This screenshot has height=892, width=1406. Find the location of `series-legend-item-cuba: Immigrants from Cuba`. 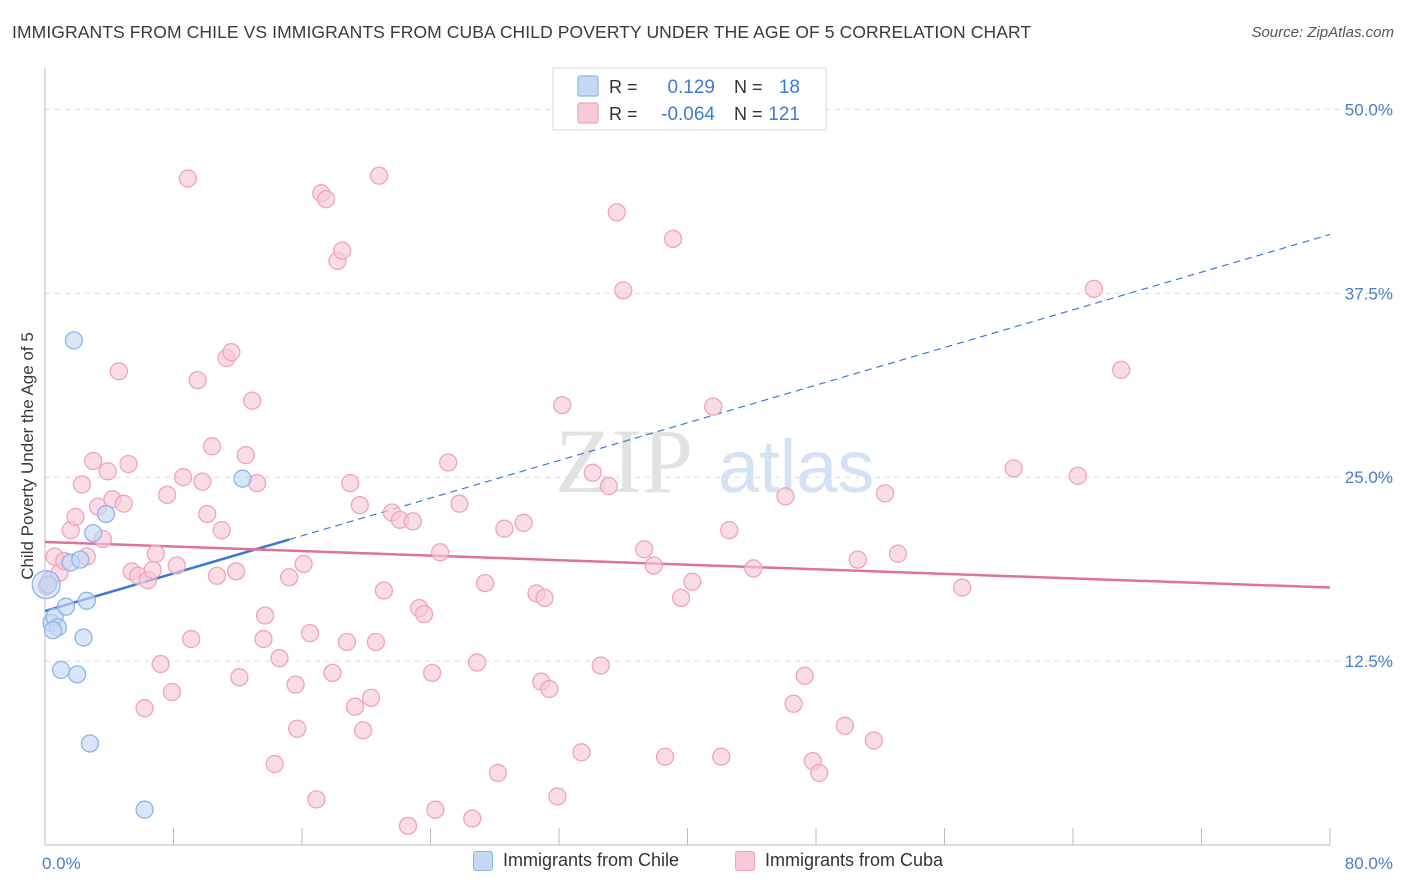

series-legend-item-cuba: Immigrants from Cuba is located at coordinates (839, 860).